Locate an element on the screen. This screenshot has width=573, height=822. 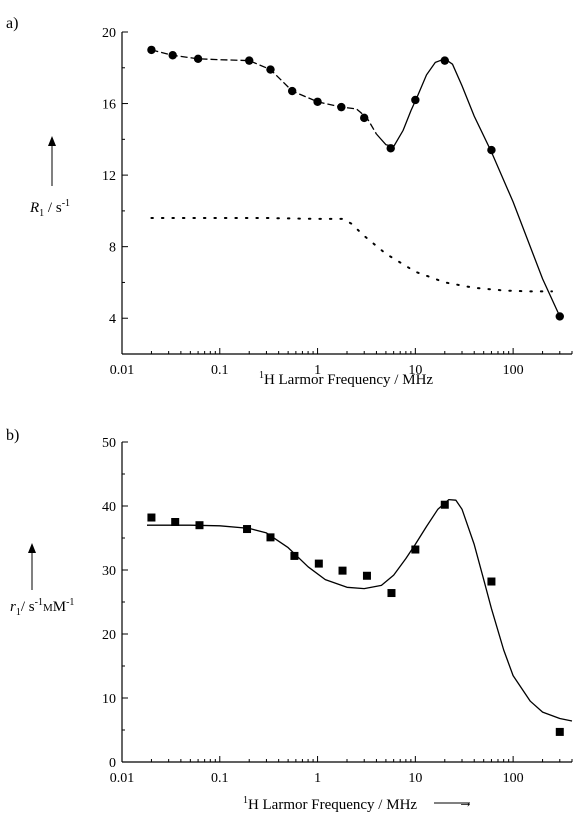
y-axis-title-var: r is located at coordinates (13, 607).